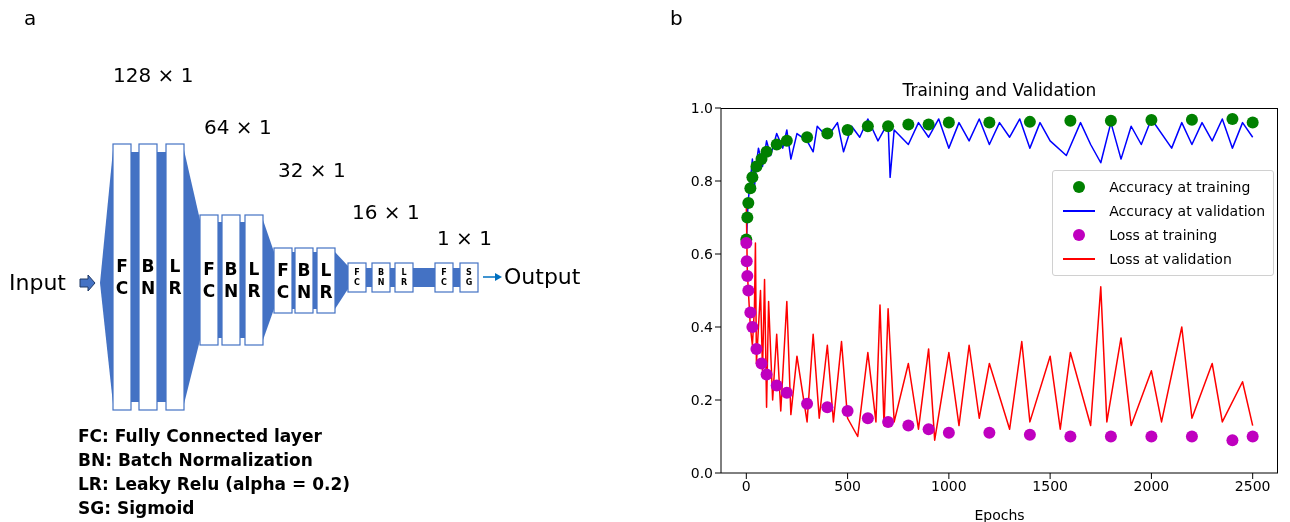 The image size is (1290, 522). I want to click on text: 16 × 1, so click(386, 212).